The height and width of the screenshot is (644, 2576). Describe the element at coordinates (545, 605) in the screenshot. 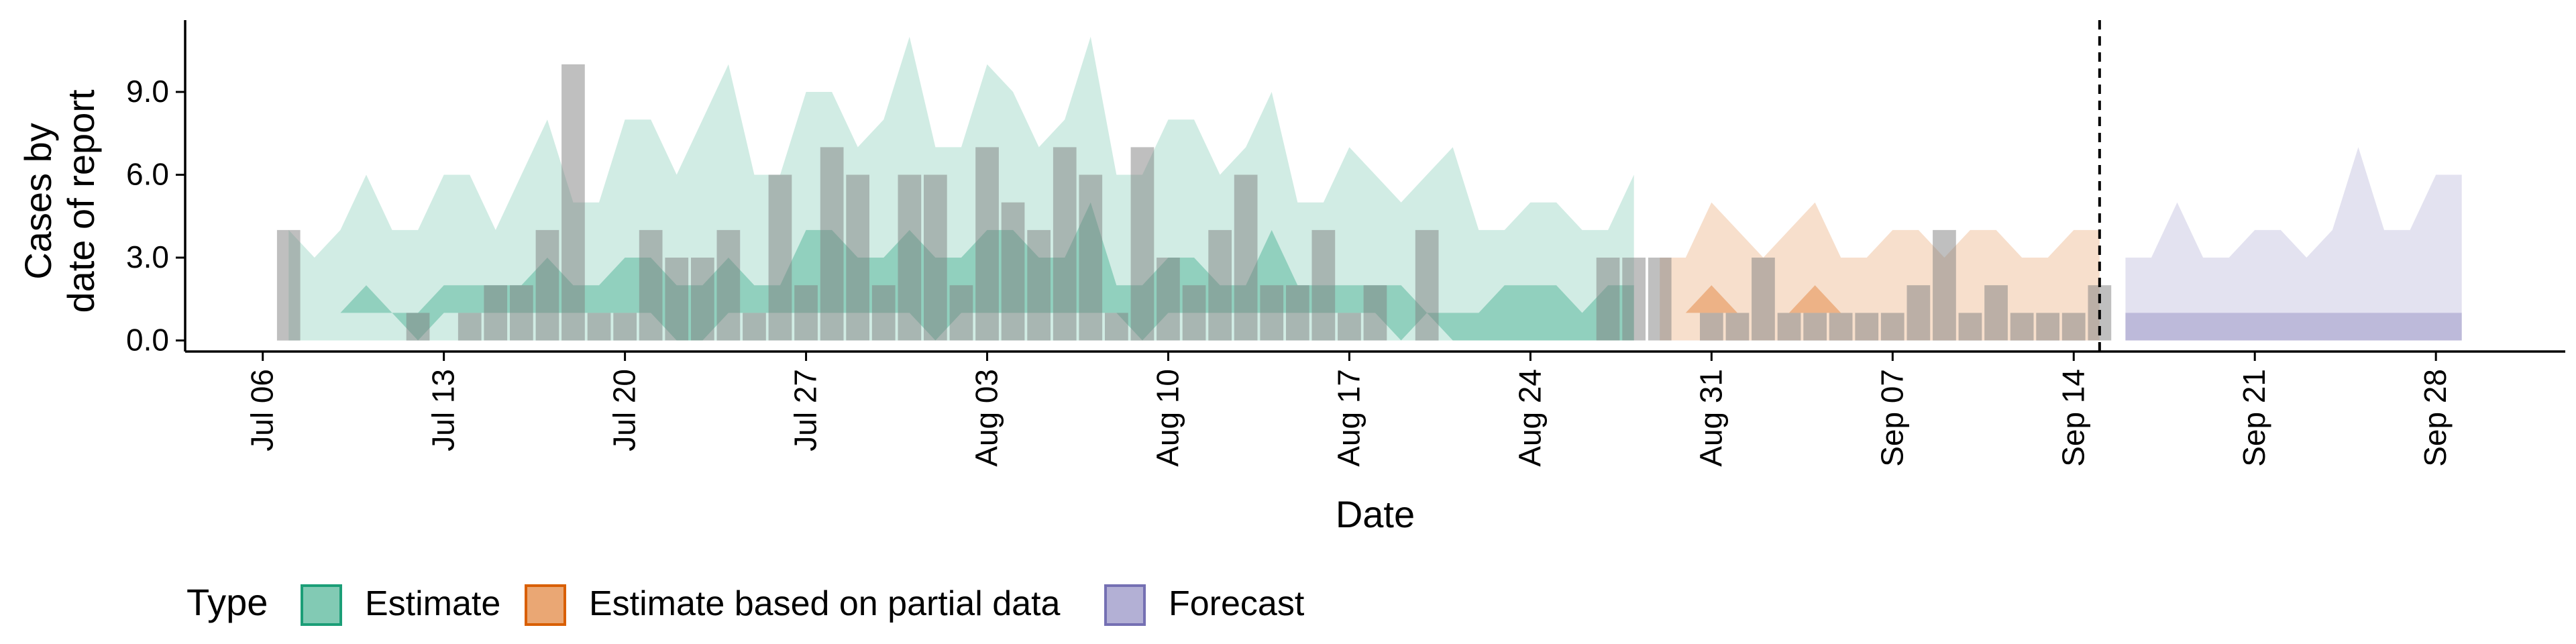

I see `legend-swatch-estimate-based-on-partial-data` at that location.